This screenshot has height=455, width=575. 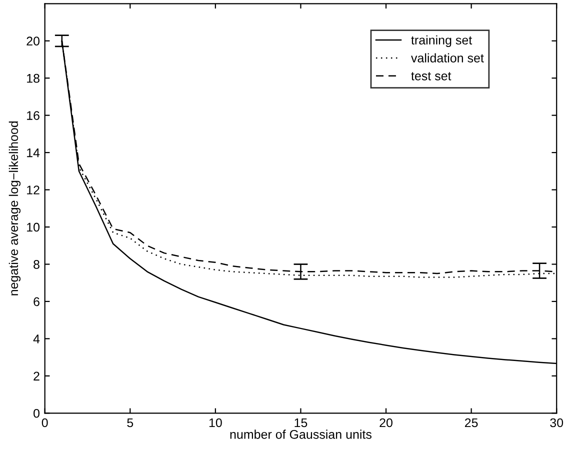 What do you see at coordinates (301, 434) in the screenshot?
I see `x-axis-title: number of Gaussian units` at bounding box center [301, 434].